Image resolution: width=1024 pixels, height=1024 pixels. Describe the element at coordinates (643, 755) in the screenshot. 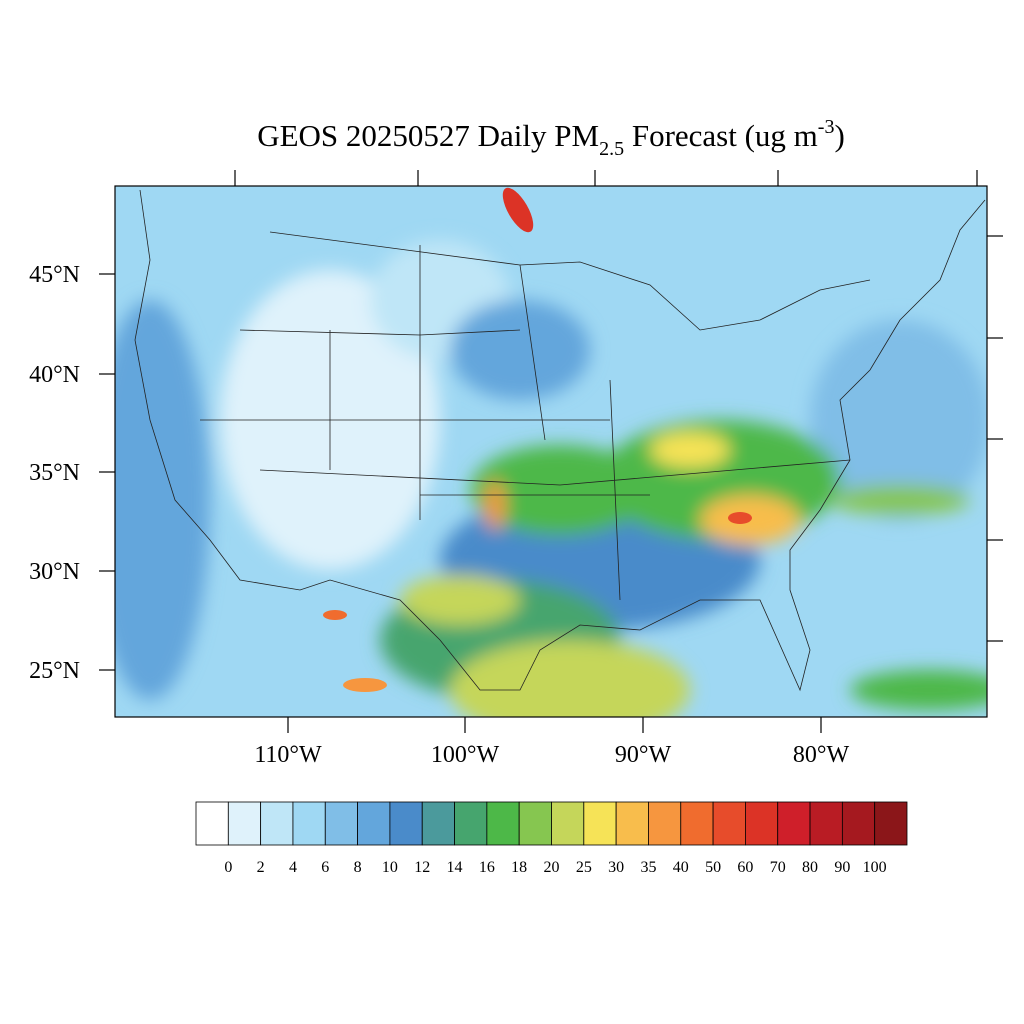

I see `longitude-label: 90°W` at that location.